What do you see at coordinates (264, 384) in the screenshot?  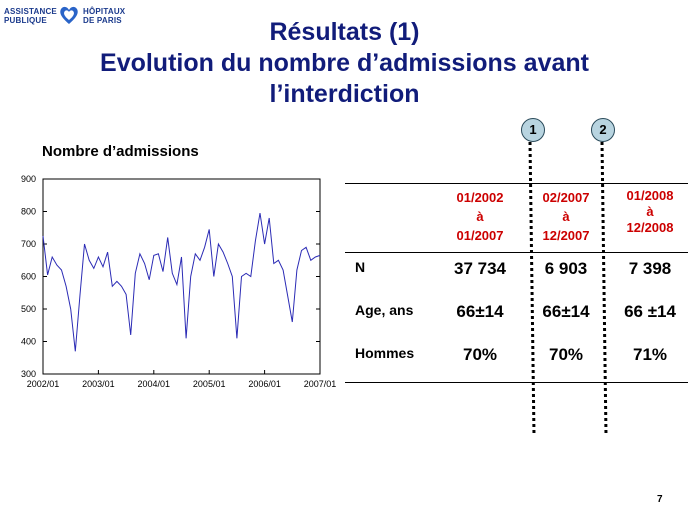 I see `x-tick-label-4: 2006/01` at bounding box center [264, 384].